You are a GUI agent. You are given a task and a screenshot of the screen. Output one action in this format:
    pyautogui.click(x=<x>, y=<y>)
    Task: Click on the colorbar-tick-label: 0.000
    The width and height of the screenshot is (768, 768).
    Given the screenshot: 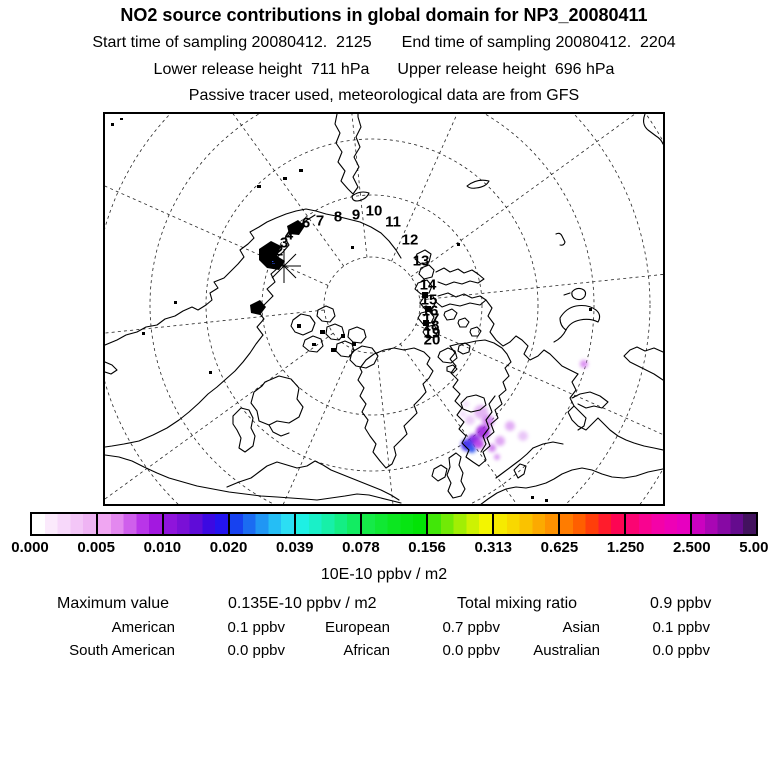 What is the action you would take?
    pyautogui.click(x=30, y=547)
    